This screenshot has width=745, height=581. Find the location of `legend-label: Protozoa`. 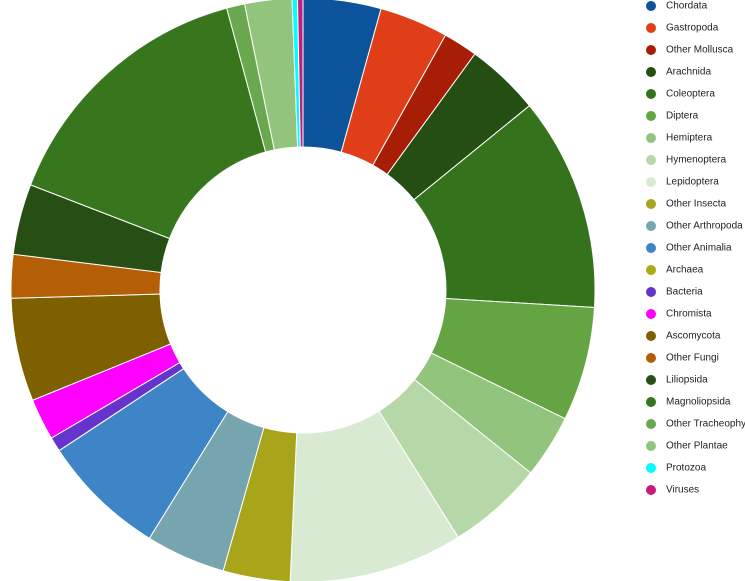

legend-label: Protozoa is located at coordinates (686, 468).